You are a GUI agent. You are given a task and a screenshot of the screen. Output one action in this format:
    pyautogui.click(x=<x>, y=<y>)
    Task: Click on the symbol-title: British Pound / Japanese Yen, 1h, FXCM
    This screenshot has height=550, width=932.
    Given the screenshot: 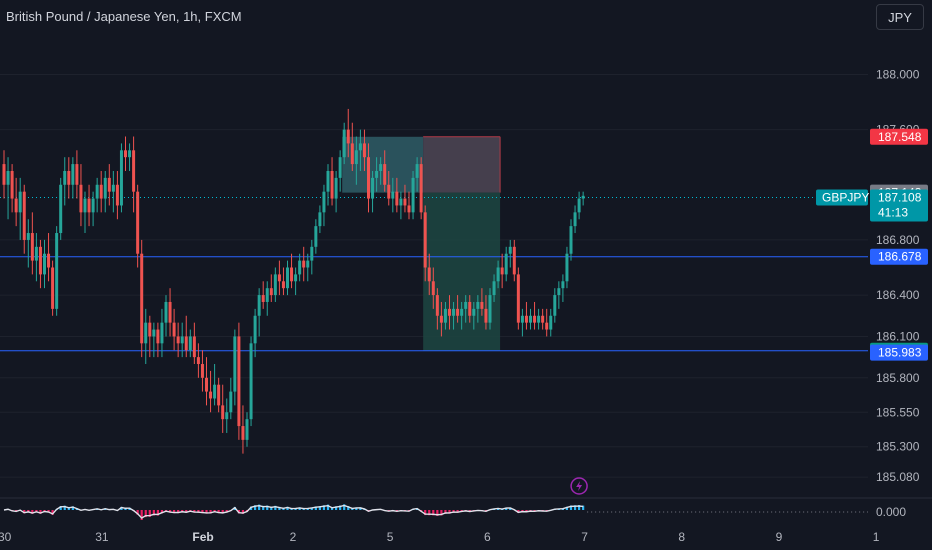 What is the action you would take?
    pyautogui.click(x=124, y=16)
    